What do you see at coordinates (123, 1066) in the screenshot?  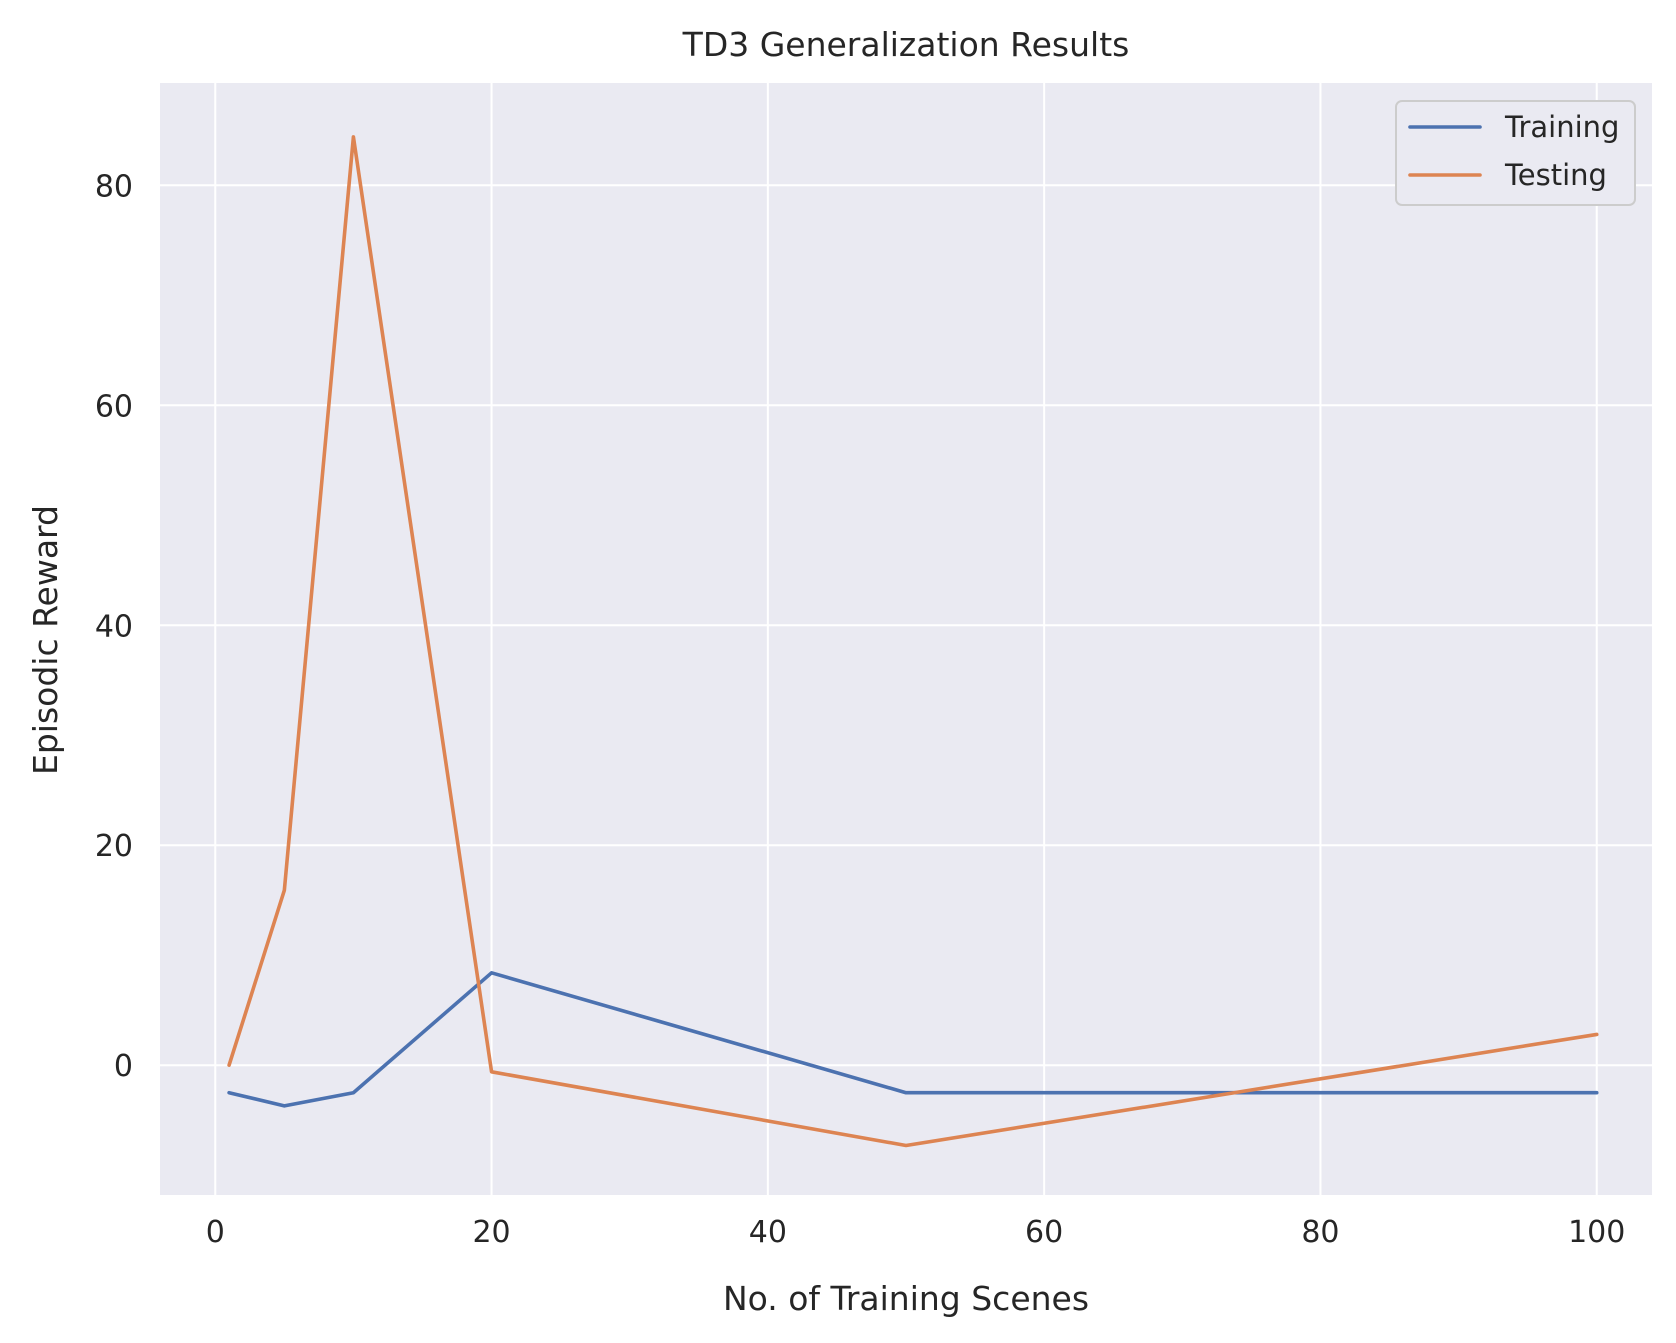 I see `y-tick-label-0: 0` at bounding box center [123, 1066].